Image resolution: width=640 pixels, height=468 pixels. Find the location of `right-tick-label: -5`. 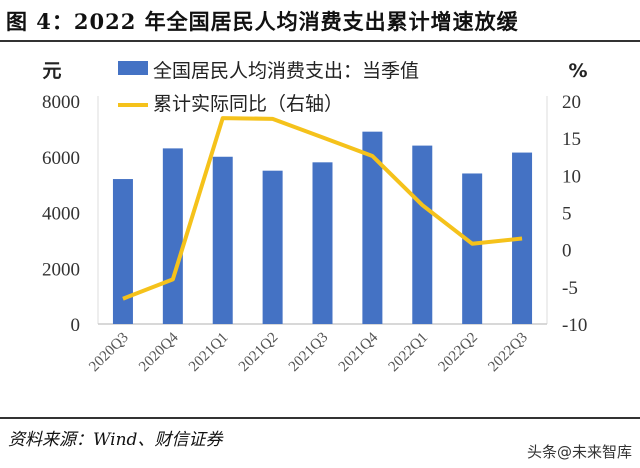

right-tick-label: -5 is located at coordinates (570, 288).